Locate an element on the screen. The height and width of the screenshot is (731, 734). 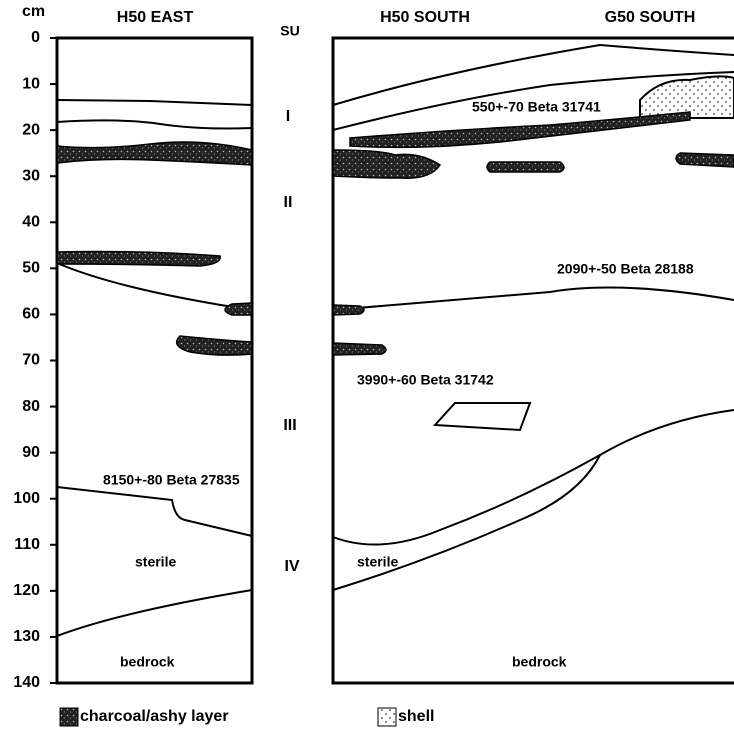
depth-tick-label: 50 is located at coordinates (31, 268).